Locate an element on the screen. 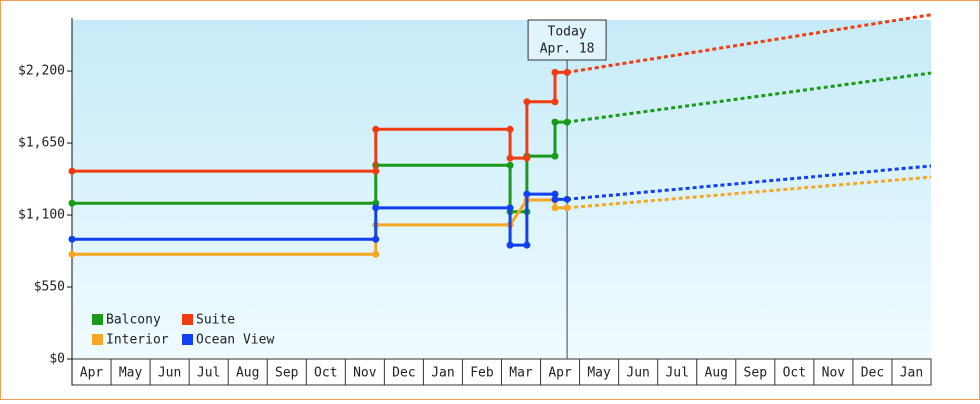  legend-label: Suite is located at coordinates (215, 320).